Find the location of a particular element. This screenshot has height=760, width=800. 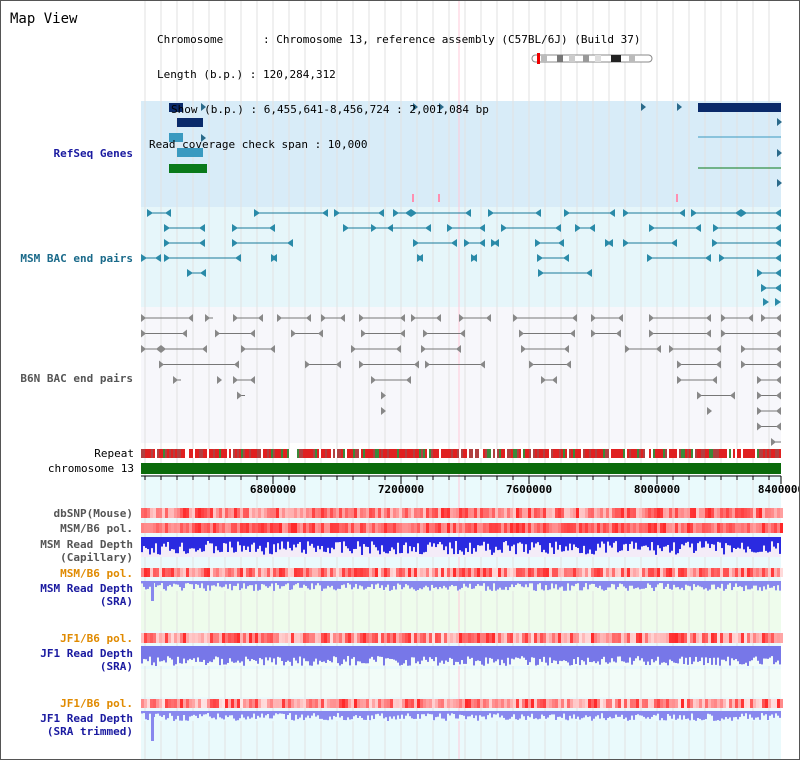

chromosome-ideogram is located at coordinates (593, 59).